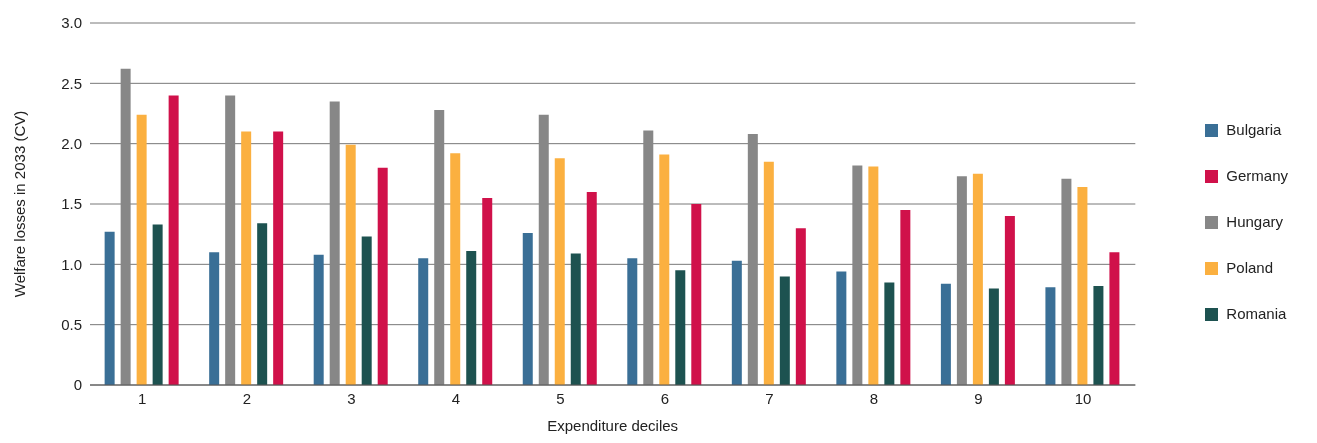 The image size is (1317, 443). What do you see at coordinates (142, 398) in the screenshot?
I see `x-tick-label: 1` at bounding box center [142, 398].